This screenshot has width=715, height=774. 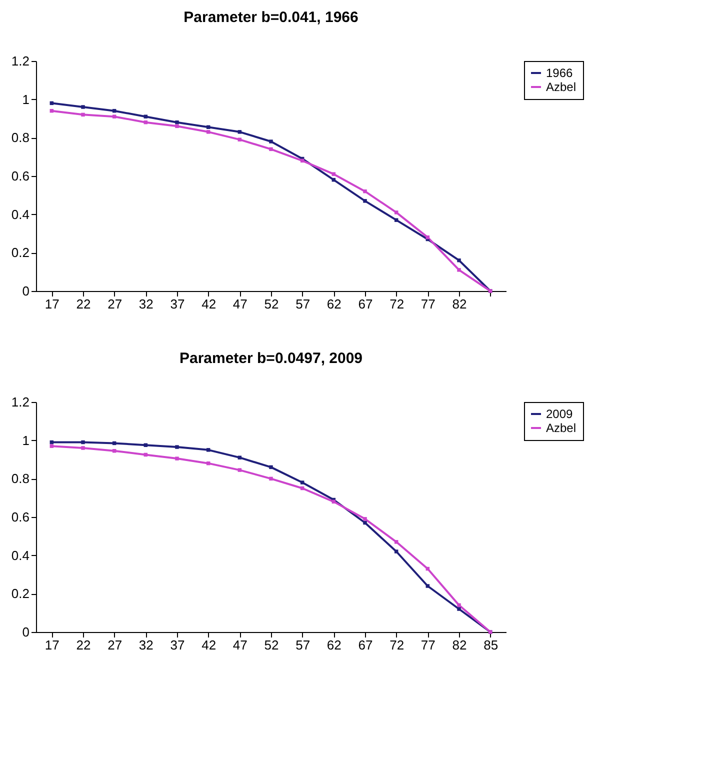 I want to click on legend-label: 1966, so click(x=560, y=73).